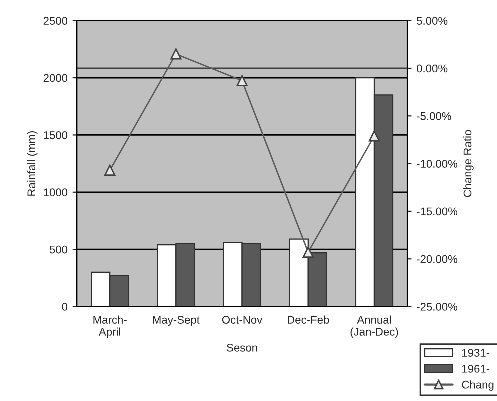 The height and width of the screenshot is (401, 497). I want to click on y2-tick-label: -10.00%, so click(437, 164).